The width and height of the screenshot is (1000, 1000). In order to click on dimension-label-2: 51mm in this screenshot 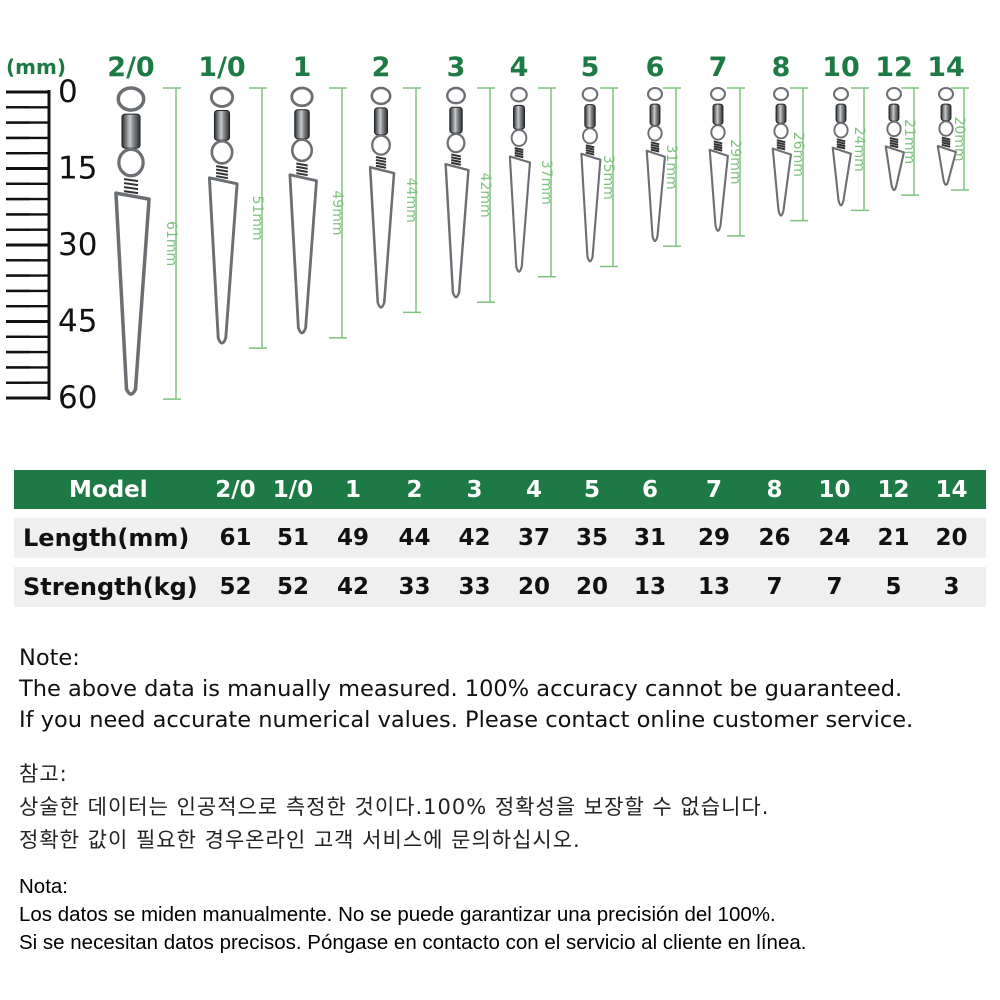, I will do `click(257, 218)`.